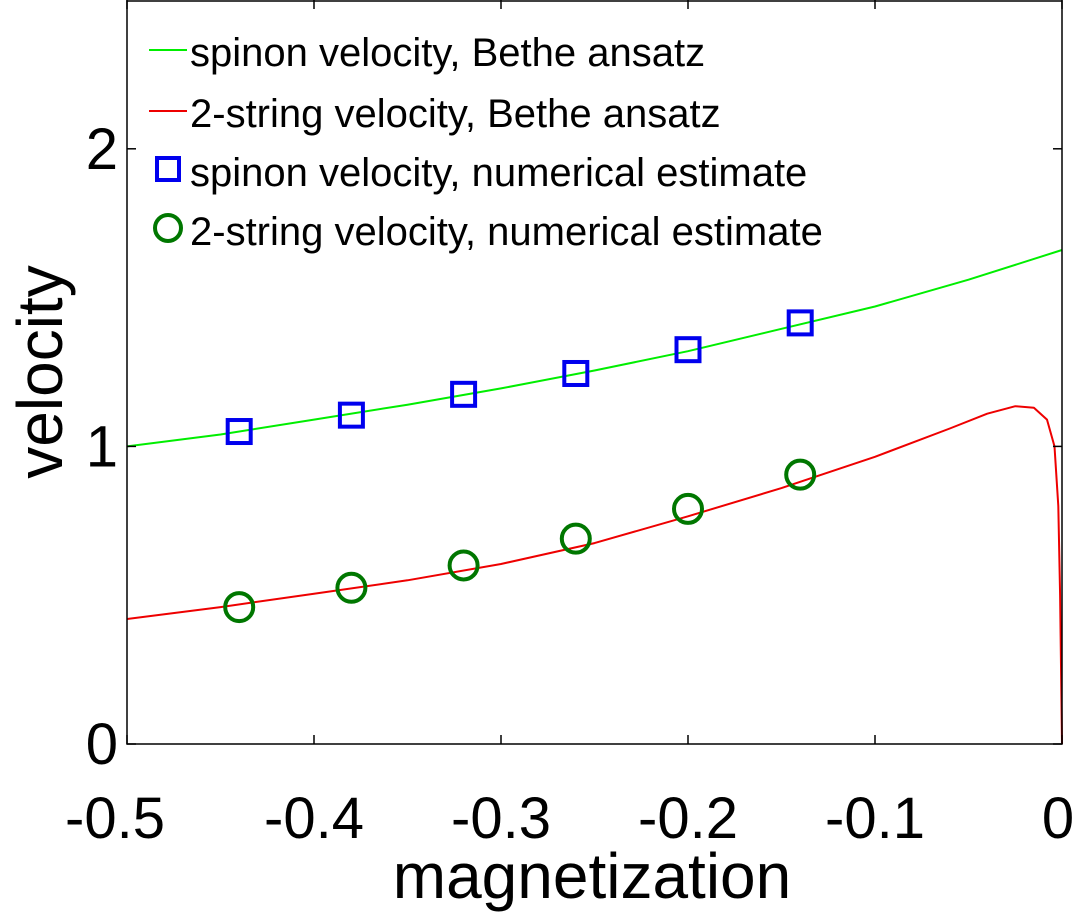 The image size is (1082, 916). Describe the element at coordinates (501, 818) in the screenshot. I see `x-tick-label: -0.3` at that location.